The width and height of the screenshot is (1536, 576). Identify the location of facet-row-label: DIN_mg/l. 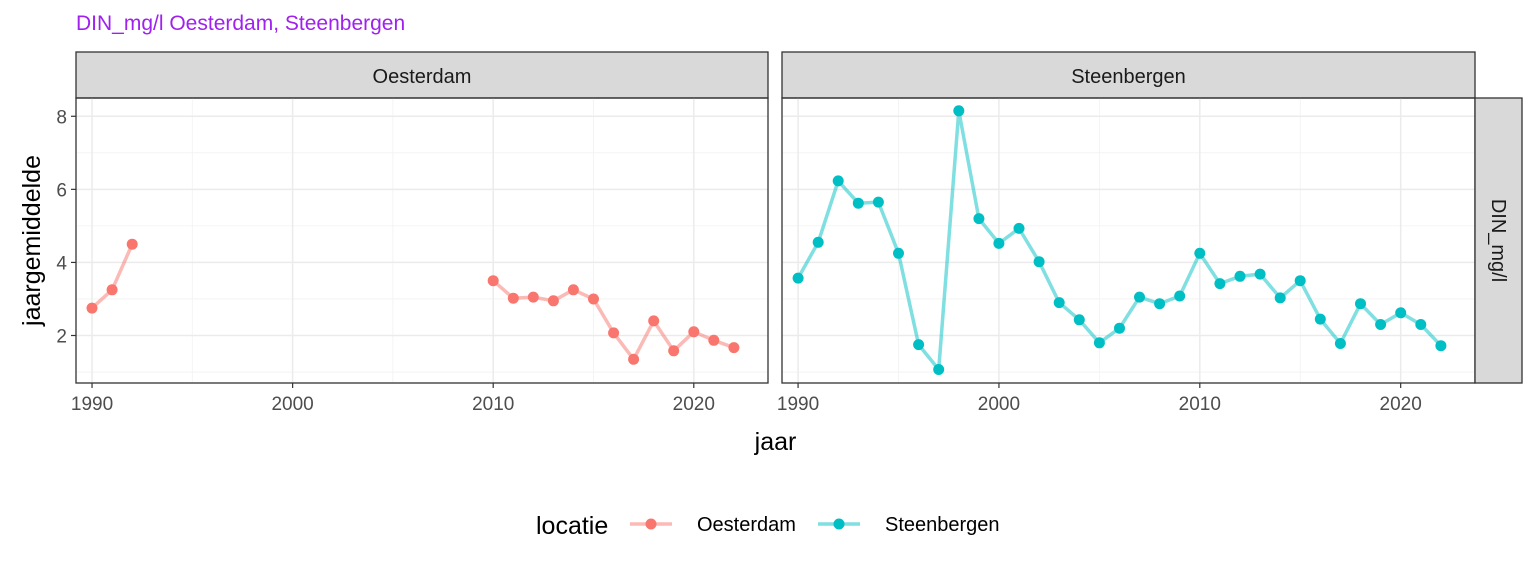
(1498, 240).